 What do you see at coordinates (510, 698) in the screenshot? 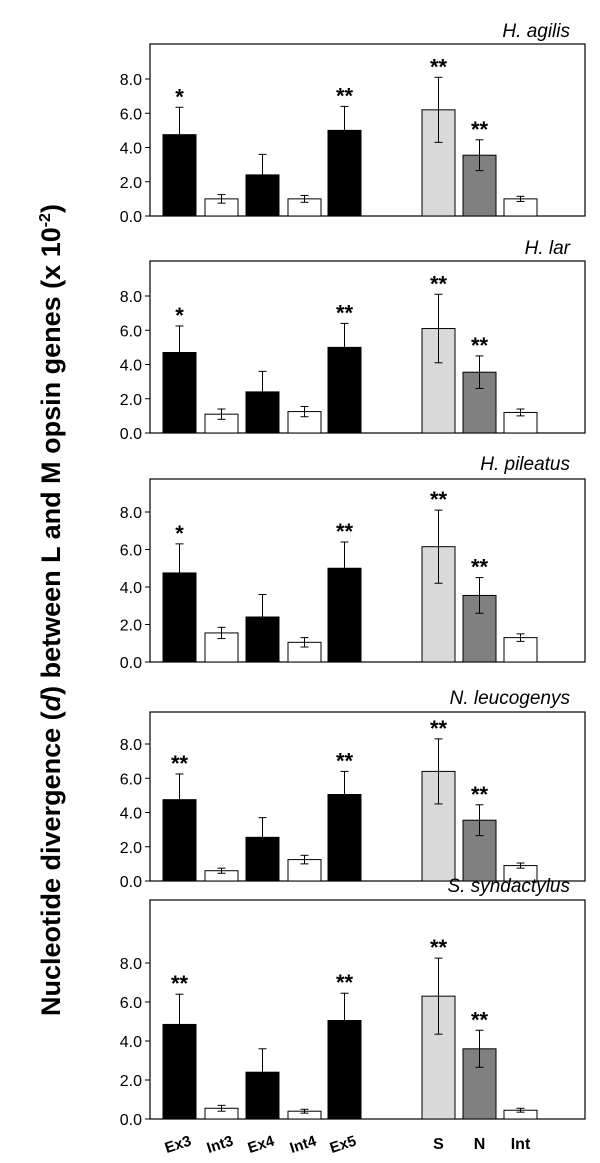
I see `chart-title: N. leucogenys` at bounding box center [510, 698].